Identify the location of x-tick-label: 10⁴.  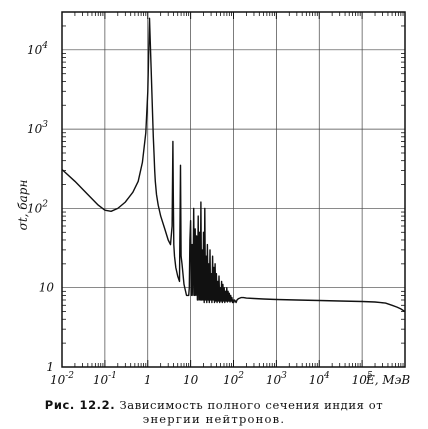
(319, 379).